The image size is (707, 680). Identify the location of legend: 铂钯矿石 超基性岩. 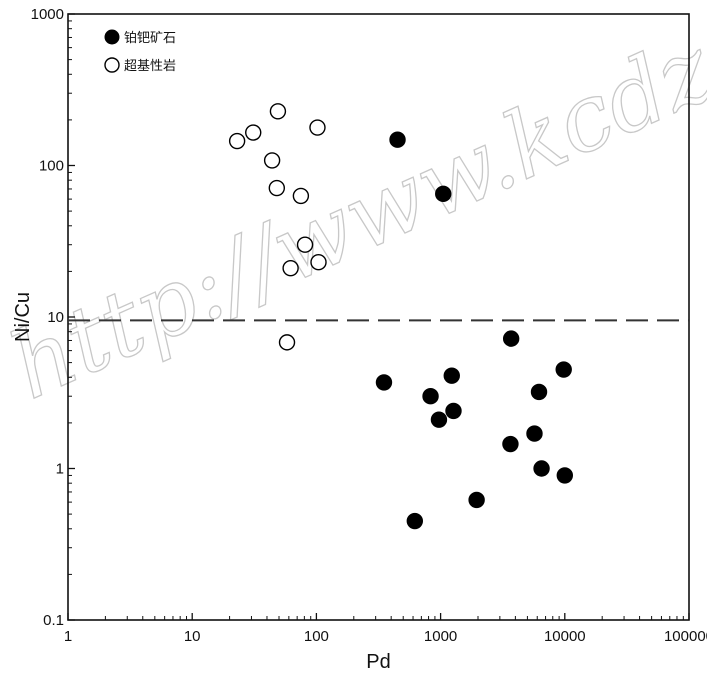
(140, 51).